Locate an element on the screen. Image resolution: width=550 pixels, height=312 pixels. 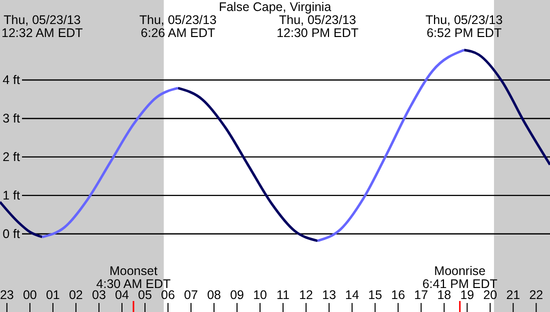
x-tick-label: 08 is located at coordinates (214, 295).